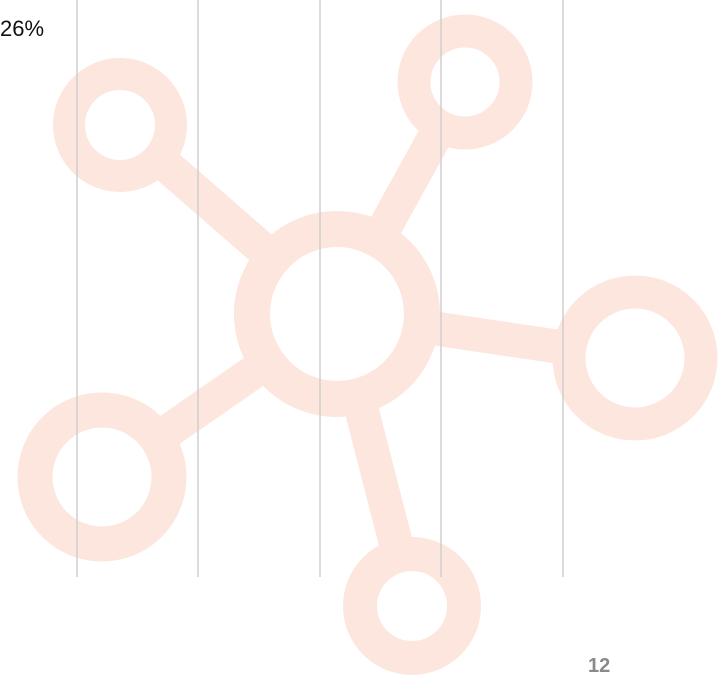  I want to click on icon-hub-fill, so click(337, 314).